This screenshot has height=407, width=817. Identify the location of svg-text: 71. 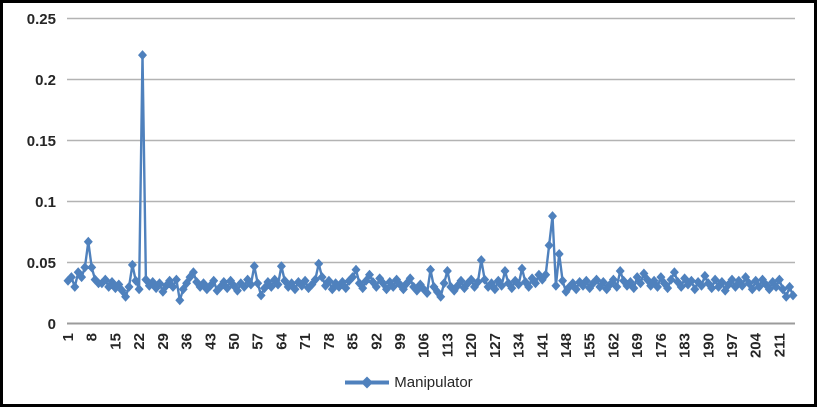
(305, 341).